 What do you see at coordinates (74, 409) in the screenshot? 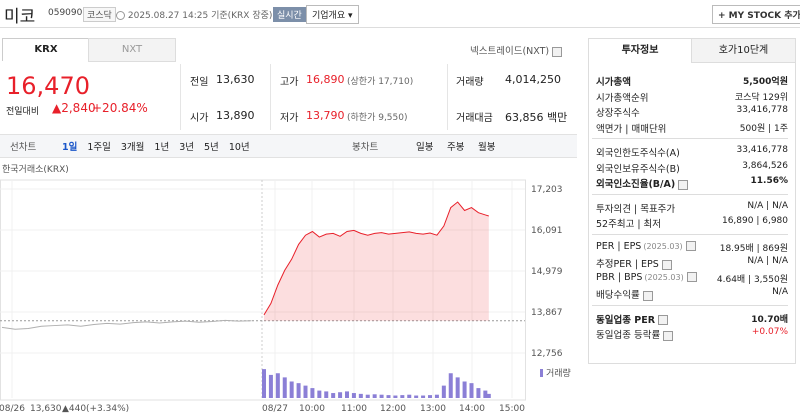
I see `hover-change: ▲440` at bounding box center [74, 409].